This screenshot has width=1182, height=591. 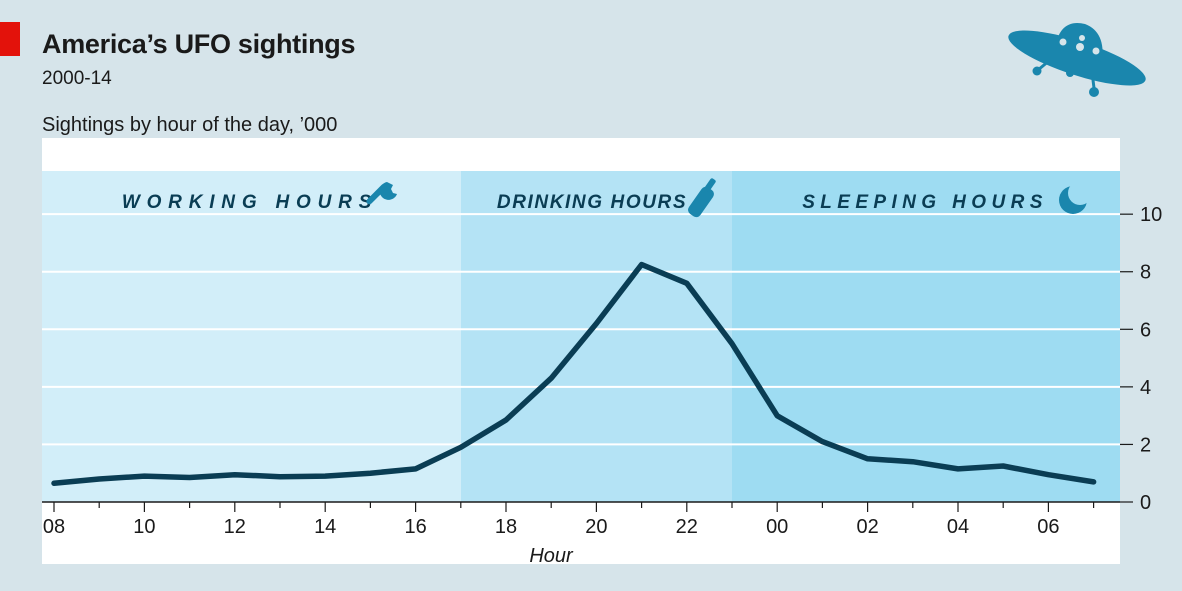 What do you see at coordinates (1145, 273) in the screenshot?
I see `y-tick-label: 8` at bounding box center [1145, 273].